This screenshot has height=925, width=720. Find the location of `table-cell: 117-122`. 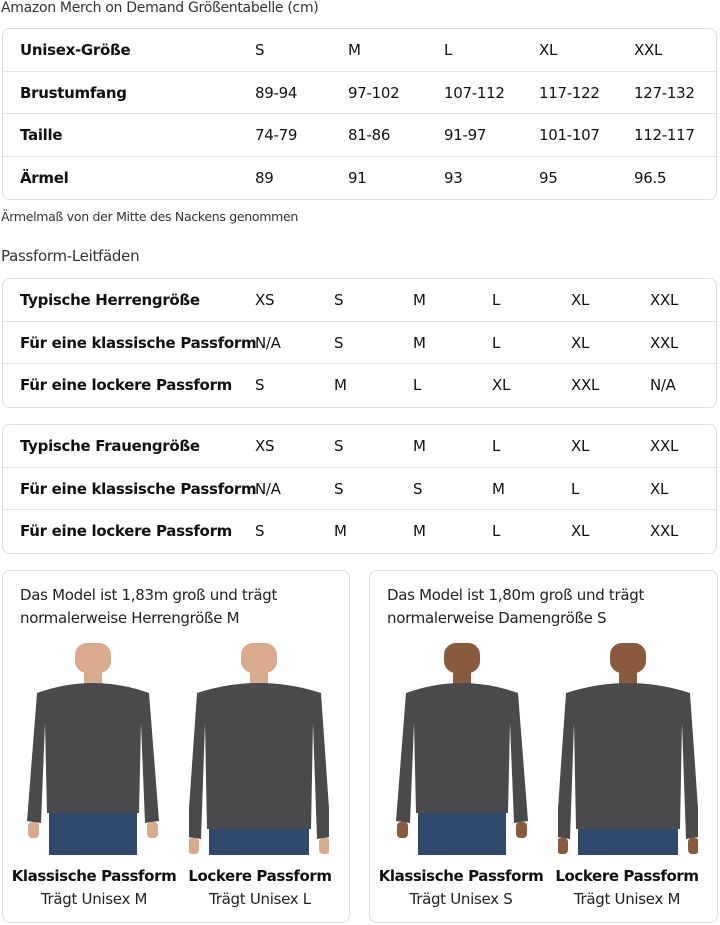

table-cell: 117-122 is located at coordinates (569, 92).